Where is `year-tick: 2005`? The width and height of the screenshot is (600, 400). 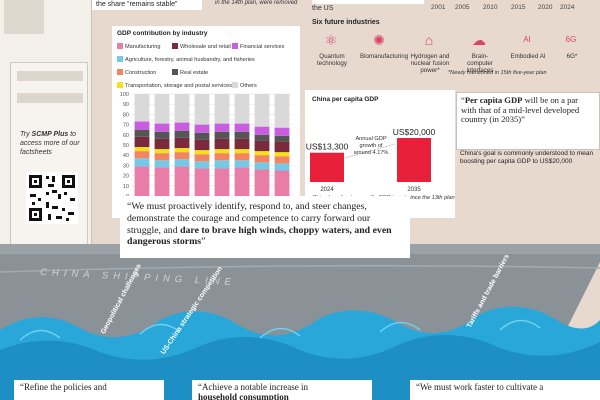 year-tick: 2005 is located at coordinates (462, 7).